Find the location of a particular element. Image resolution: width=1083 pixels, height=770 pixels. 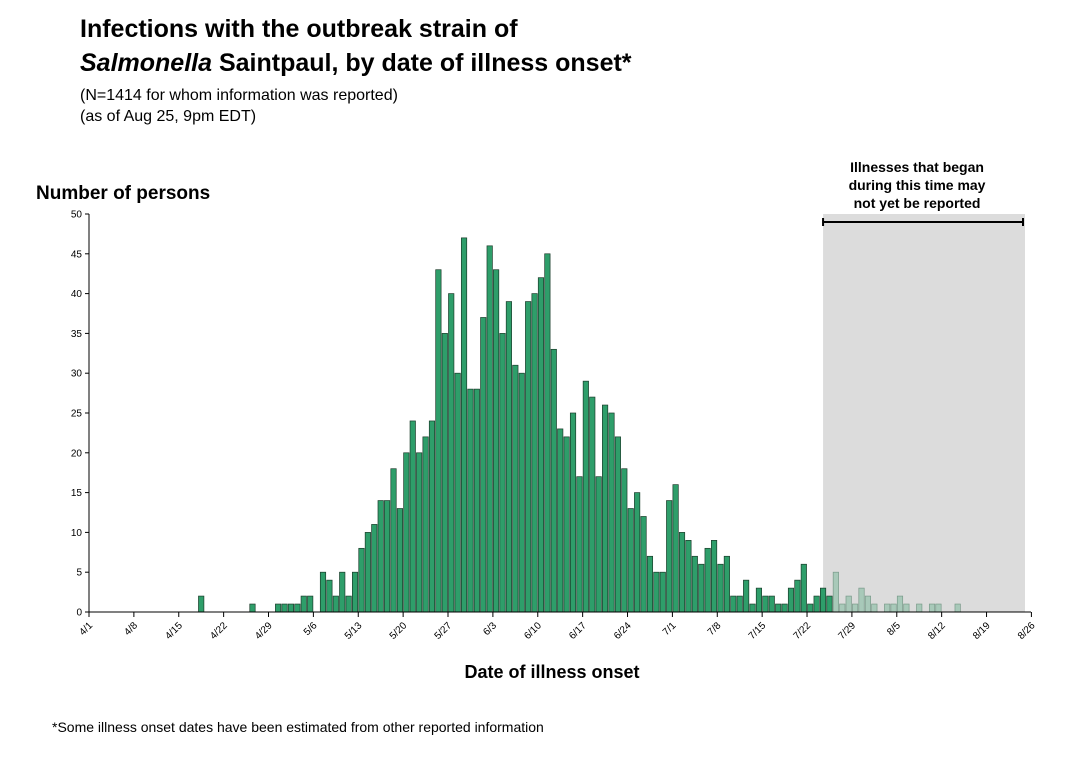

x-tick-label: 8/5 is located at coordinates (894, 629).